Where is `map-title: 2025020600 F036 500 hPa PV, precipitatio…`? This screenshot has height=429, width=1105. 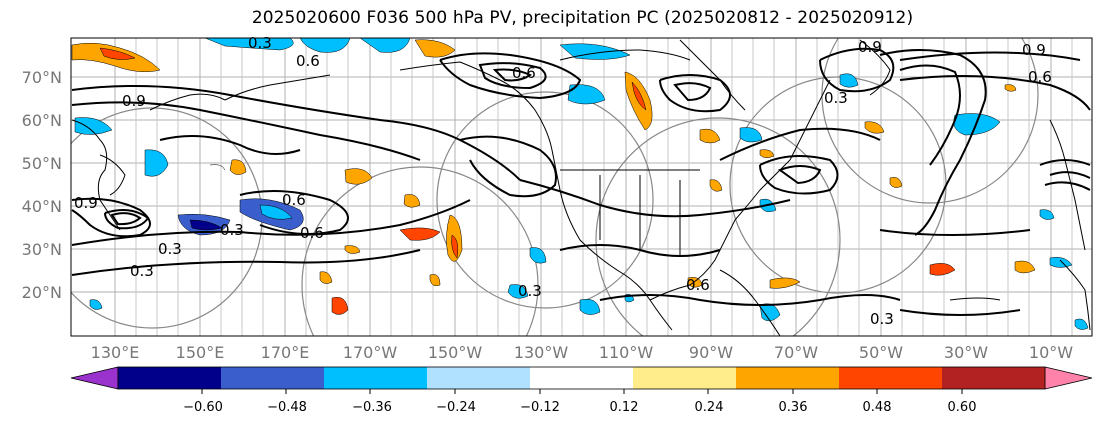 map-title: 2025020600 F036 500 hPa PV, precipitatio… is located at coordinates (582, 18).